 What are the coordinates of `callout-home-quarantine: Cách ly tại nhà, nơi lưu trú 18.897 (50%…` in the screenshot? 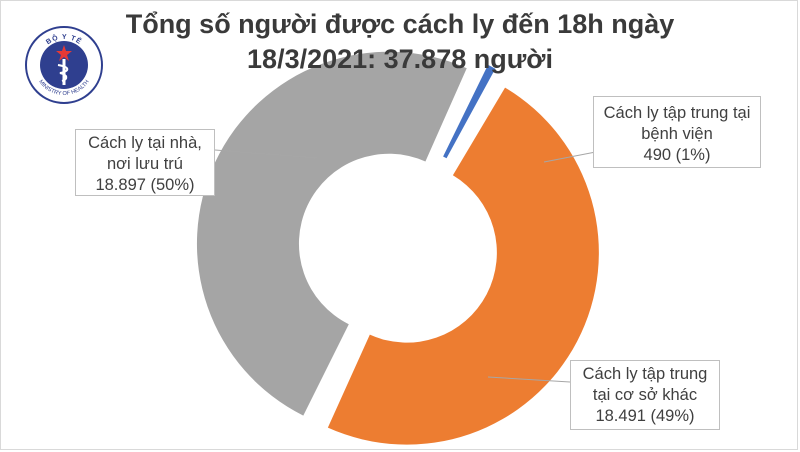 It's located at (145, 162).